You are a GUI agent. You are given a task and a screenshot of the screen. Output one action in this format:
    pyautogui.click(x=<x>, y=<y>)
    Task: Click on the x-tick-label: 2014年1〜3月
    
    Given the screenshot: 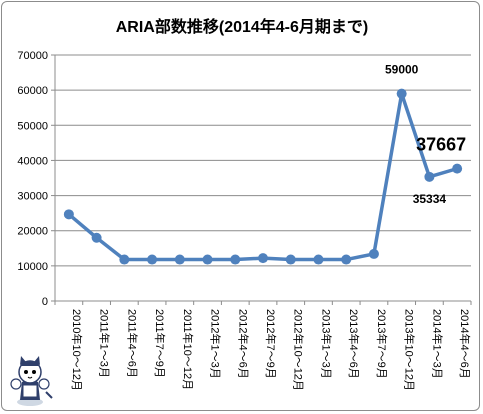 What is the action you would take?
    pyautogui.click(x=437, y=344)
    